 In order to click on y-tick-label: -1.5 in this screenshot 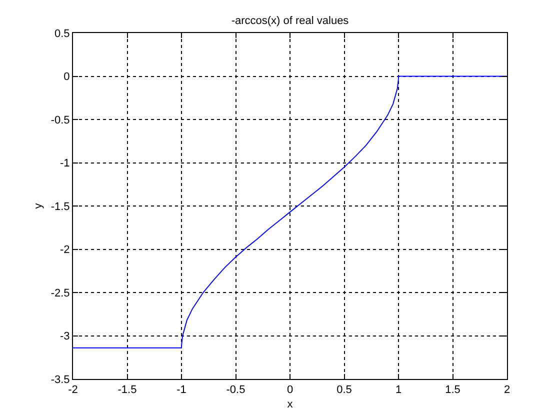, I will do `click(60, 206)`.